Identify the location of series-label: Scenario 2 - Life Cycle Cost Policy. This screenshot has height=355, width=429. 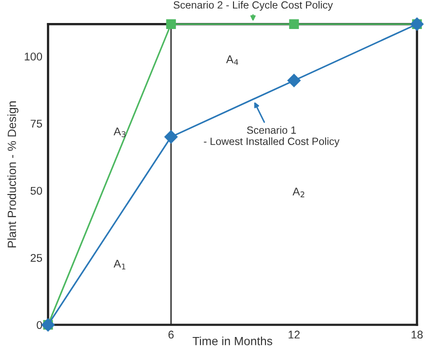
(253, 6).